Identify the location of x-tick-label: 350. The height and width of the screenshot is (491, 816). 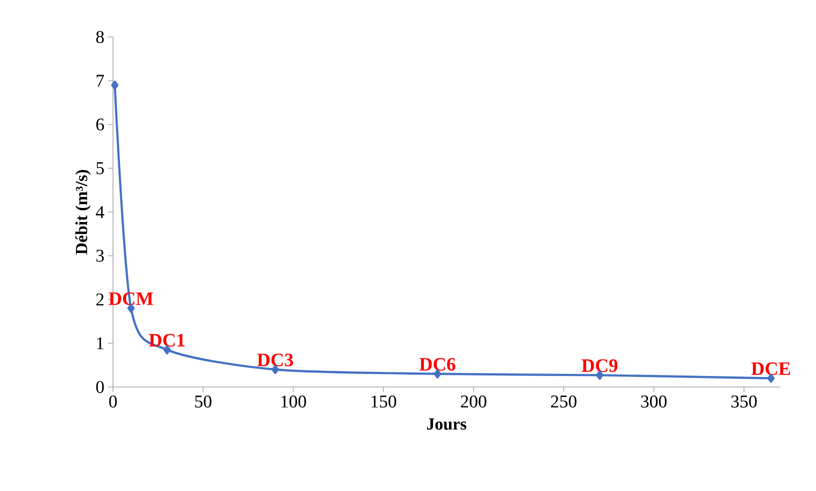
(744, 402).